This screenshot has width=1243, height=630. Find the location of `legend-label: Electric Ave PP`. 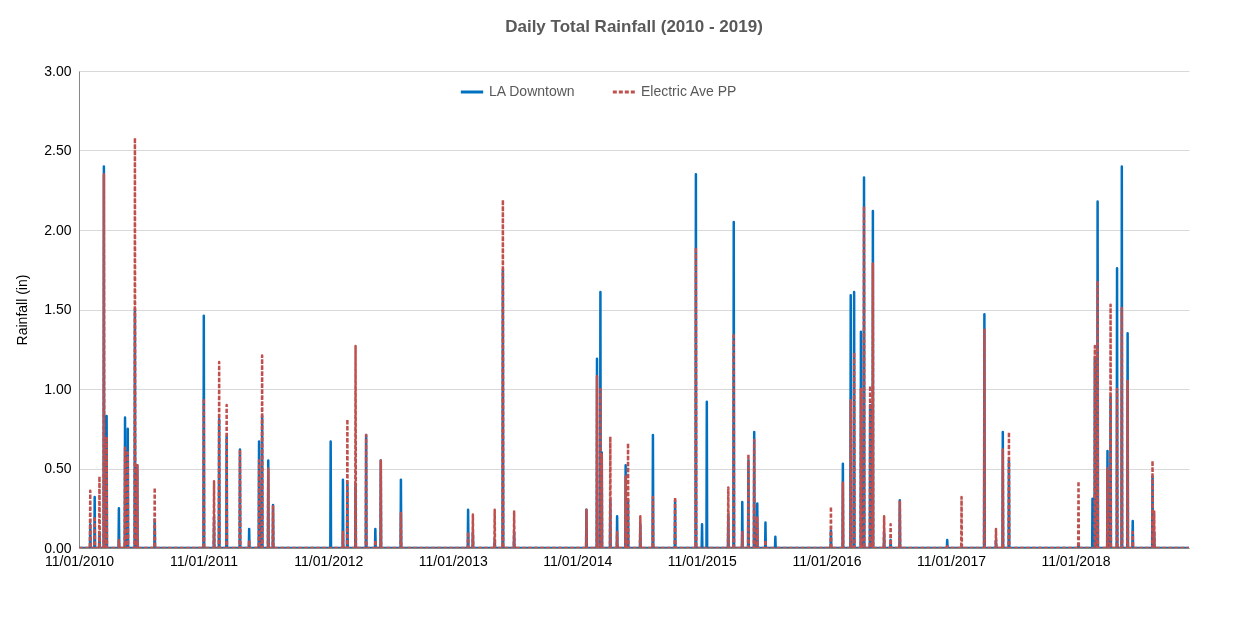

legend-label: Electric Ave PP is located at coordinates (689, 91).